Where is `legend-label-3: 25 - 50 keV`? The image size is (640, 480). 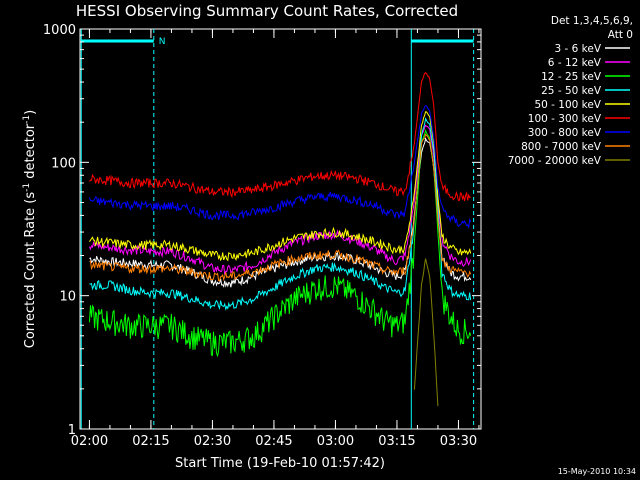
legend-label-3: 25 - 50 keV is located at coordinates (571, 91).